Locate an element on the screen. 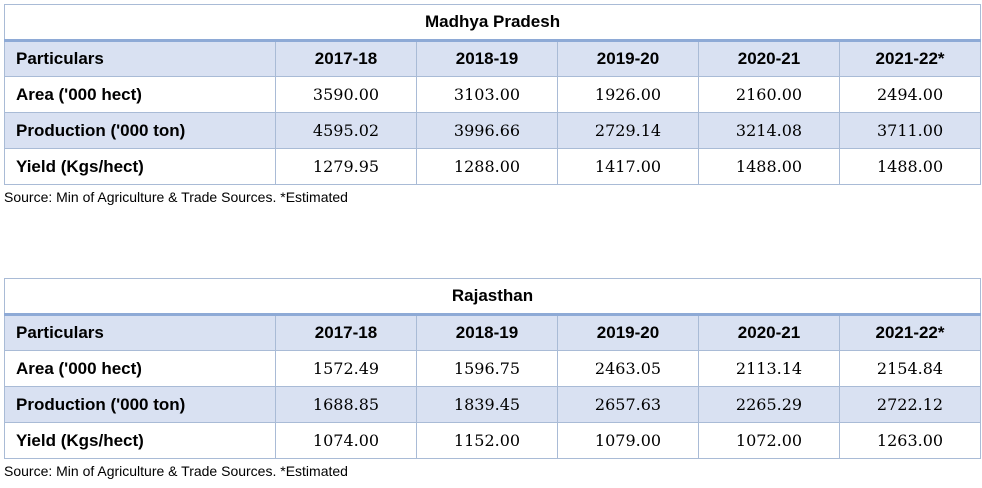  table-title: Rajasthan is located at coordinates (492, 297).